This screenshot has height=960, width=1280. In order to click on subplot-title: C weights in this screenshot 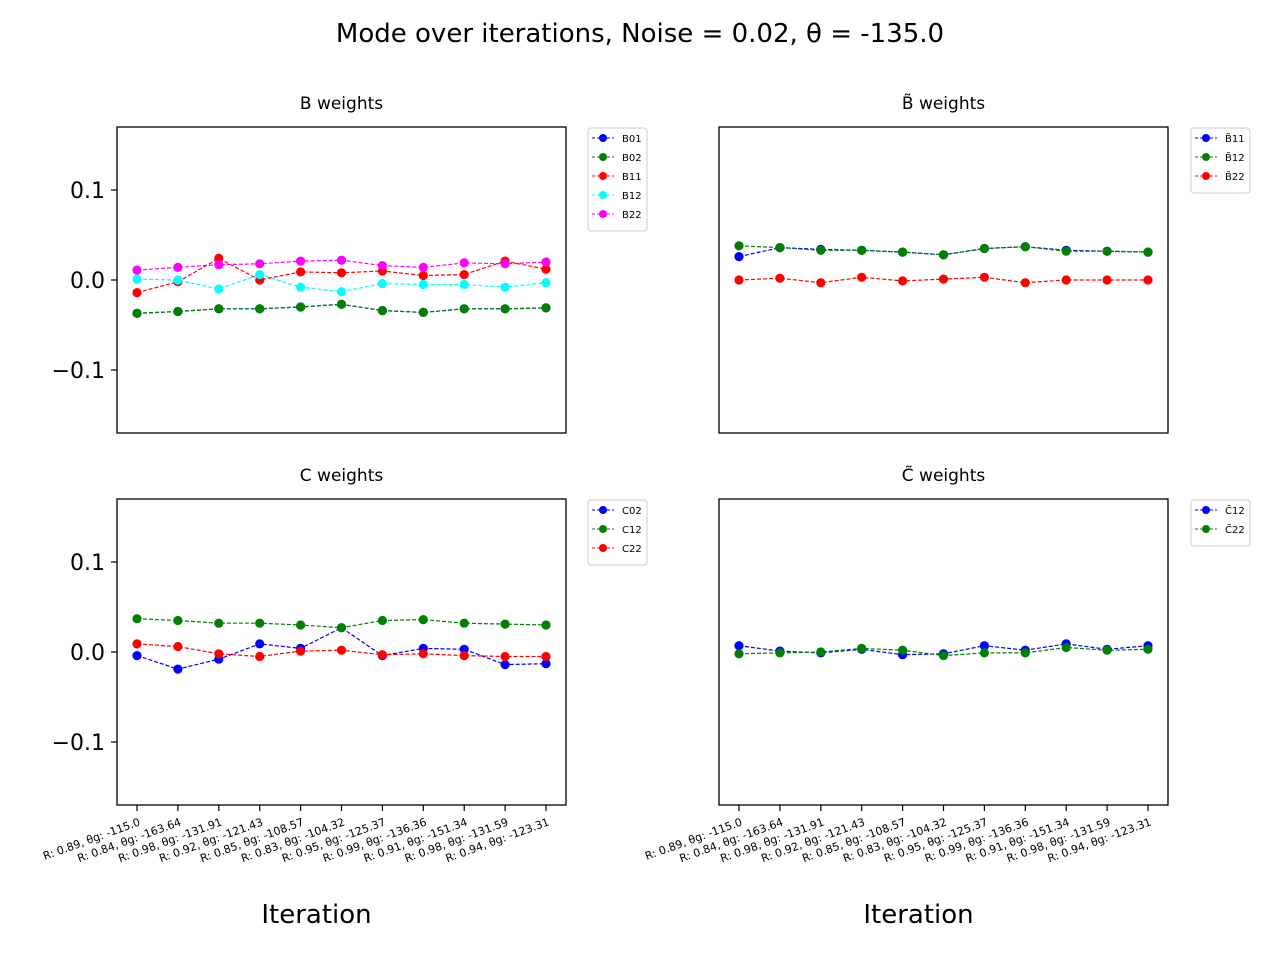, I will do `click(342, 476)`.